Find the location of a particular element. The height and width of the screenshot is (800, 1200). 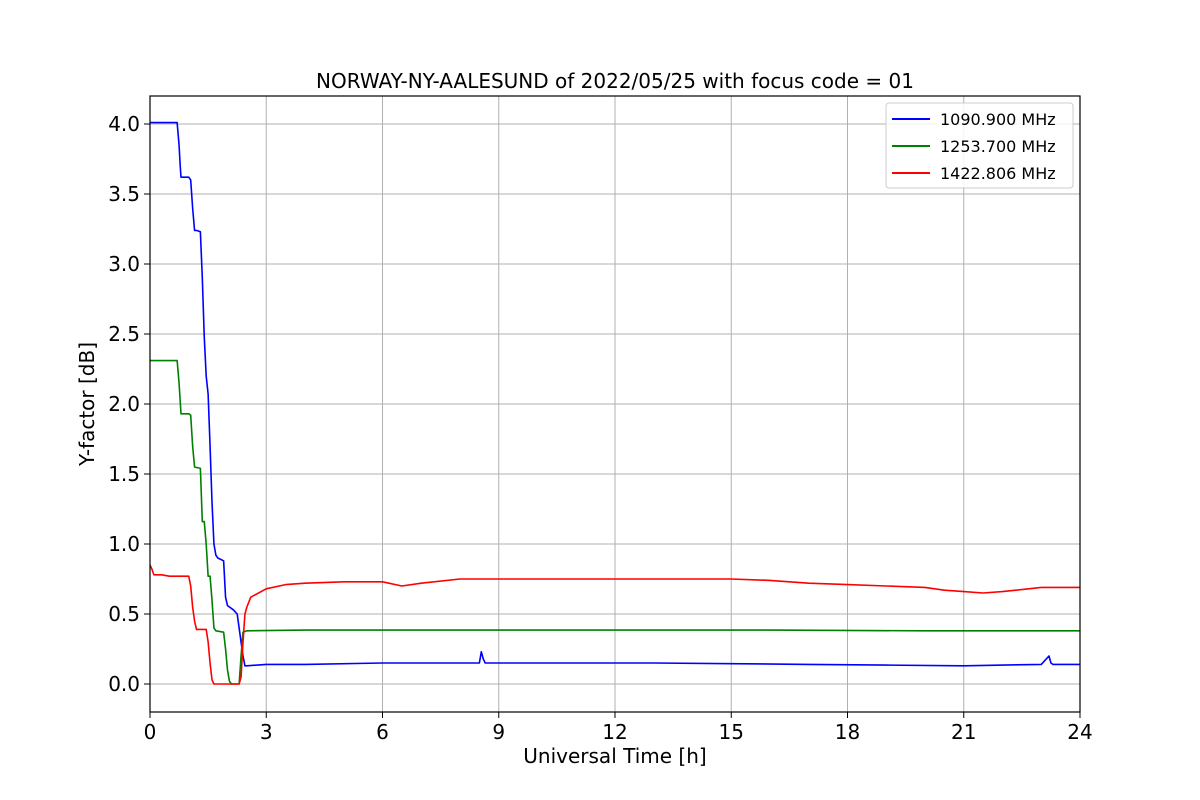

x-tick-label: 6 is located at coordinates (382, 732).